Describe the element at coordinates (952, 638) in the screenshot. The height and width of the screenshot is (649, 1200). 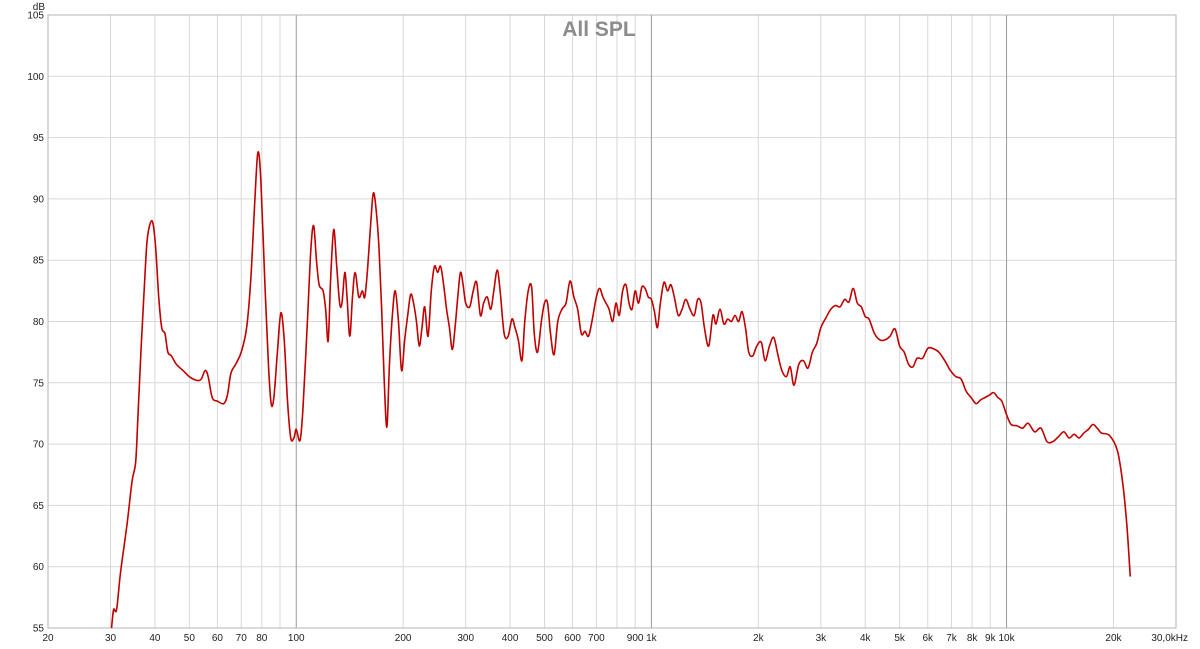
I see `x-tick-label: 7k` at that location.